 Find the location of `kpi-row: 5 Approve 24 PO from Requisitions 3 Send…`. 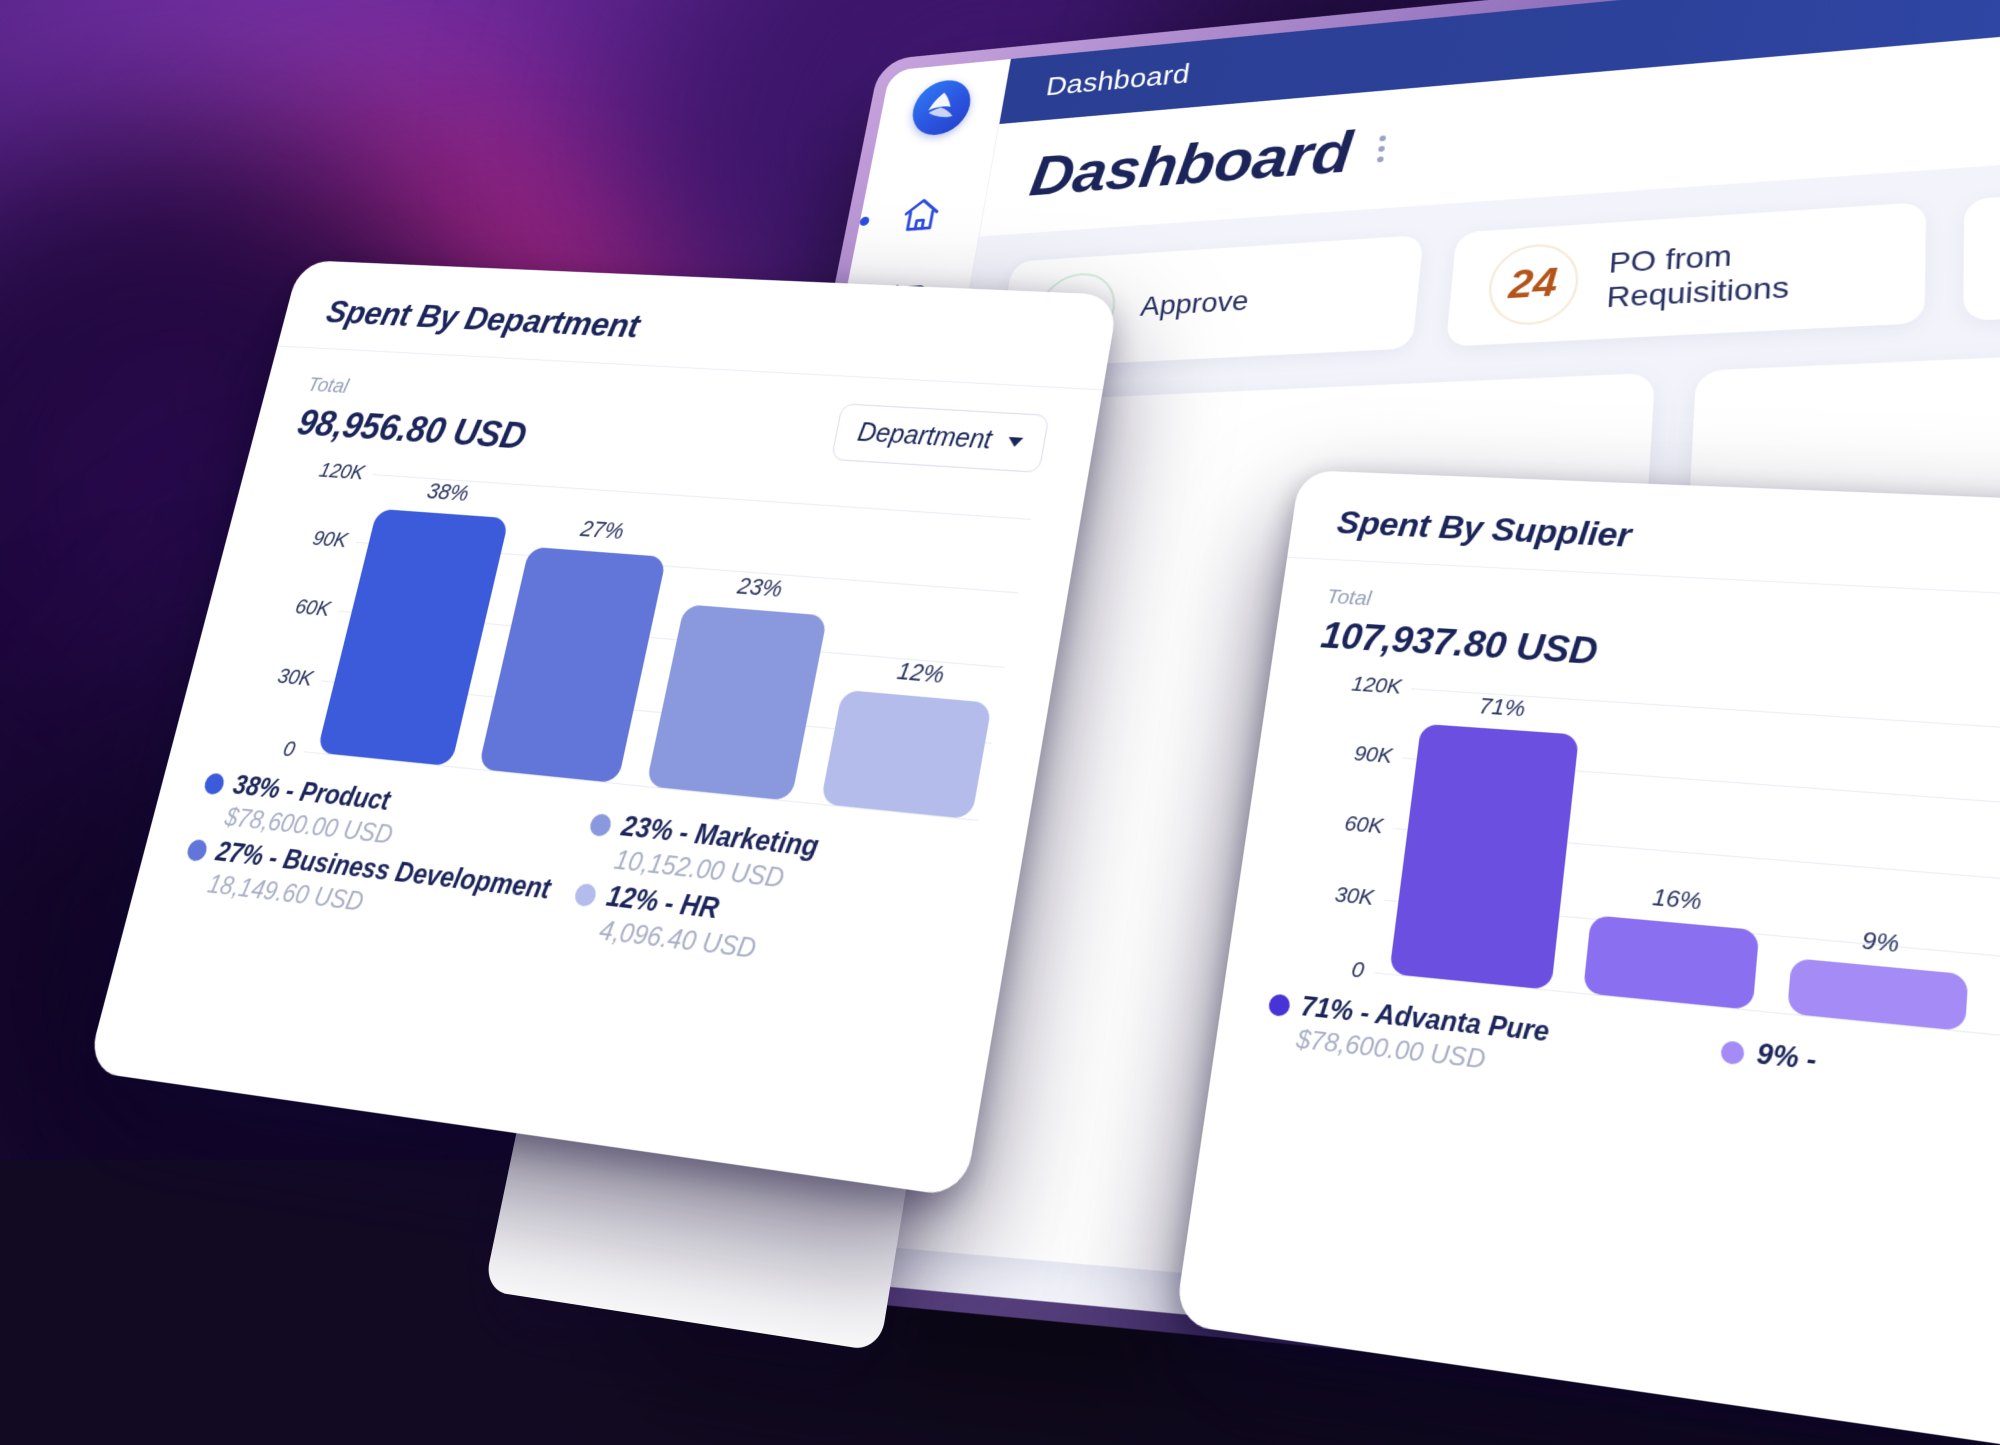

kpi-row: 5 Approve 24 PO from Requisitions 3 Send… is located at coordinates (1497, 266).